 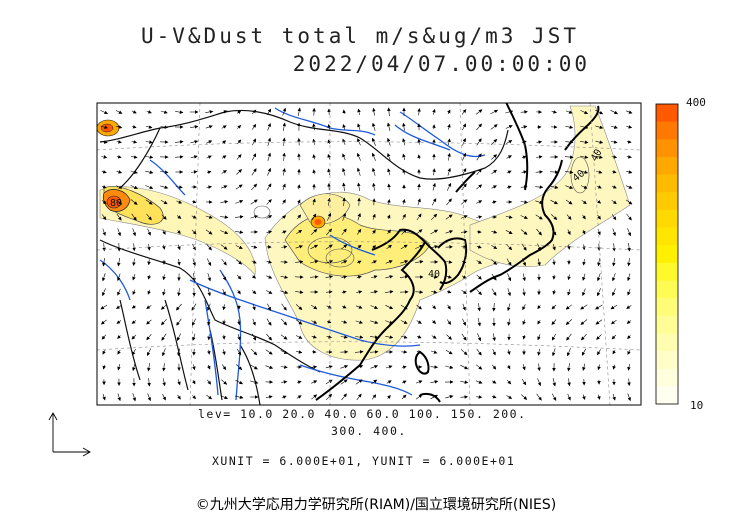 What do you see at coordinates (441, 64) in the screenshot?
I see `map-datetime: 2022/04/07.00:00:00` at bounding box center [441, 64].